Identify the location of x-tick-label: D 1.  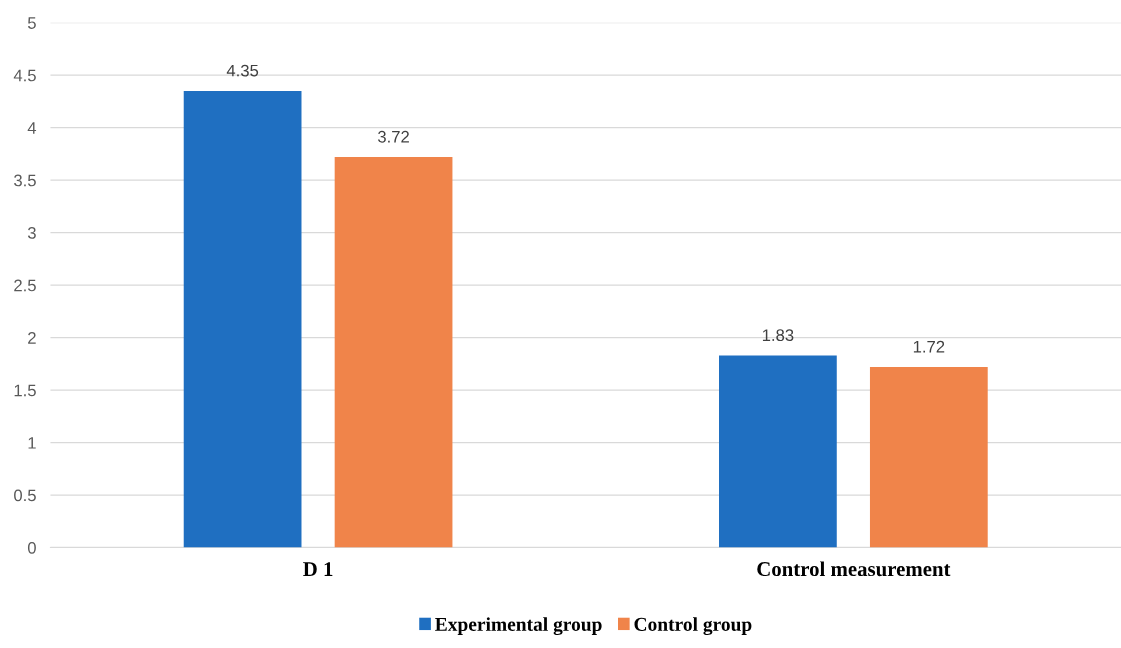
(318, 569).